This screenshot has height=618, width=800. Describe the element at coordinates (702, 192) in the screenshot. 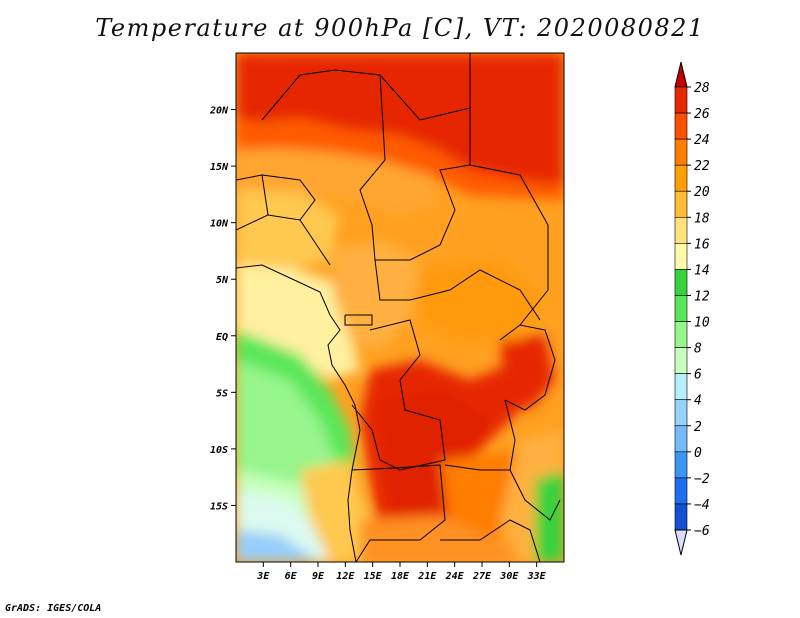

I see `colorbar-label: 20` at that location.